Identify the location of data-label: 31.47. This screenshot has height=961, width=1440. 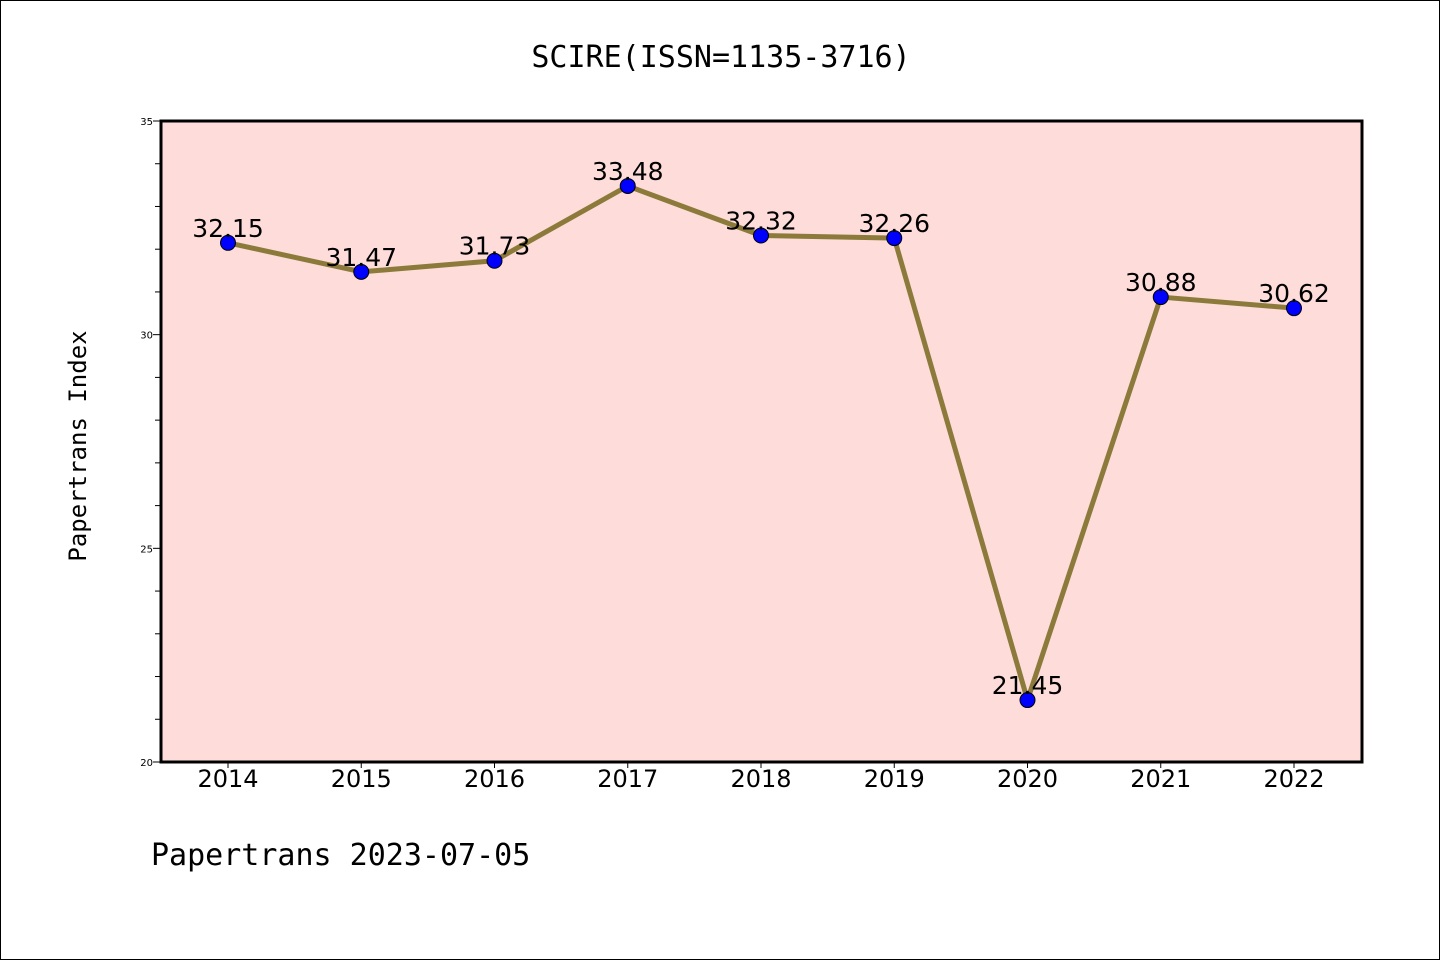
(361, 257).